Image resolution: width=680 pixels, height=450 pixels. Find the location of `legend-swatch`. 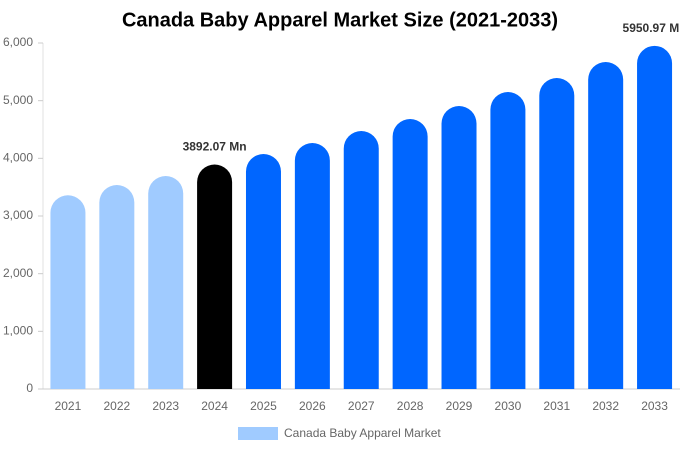

legend-swatch is located at coordinates (258, 433).